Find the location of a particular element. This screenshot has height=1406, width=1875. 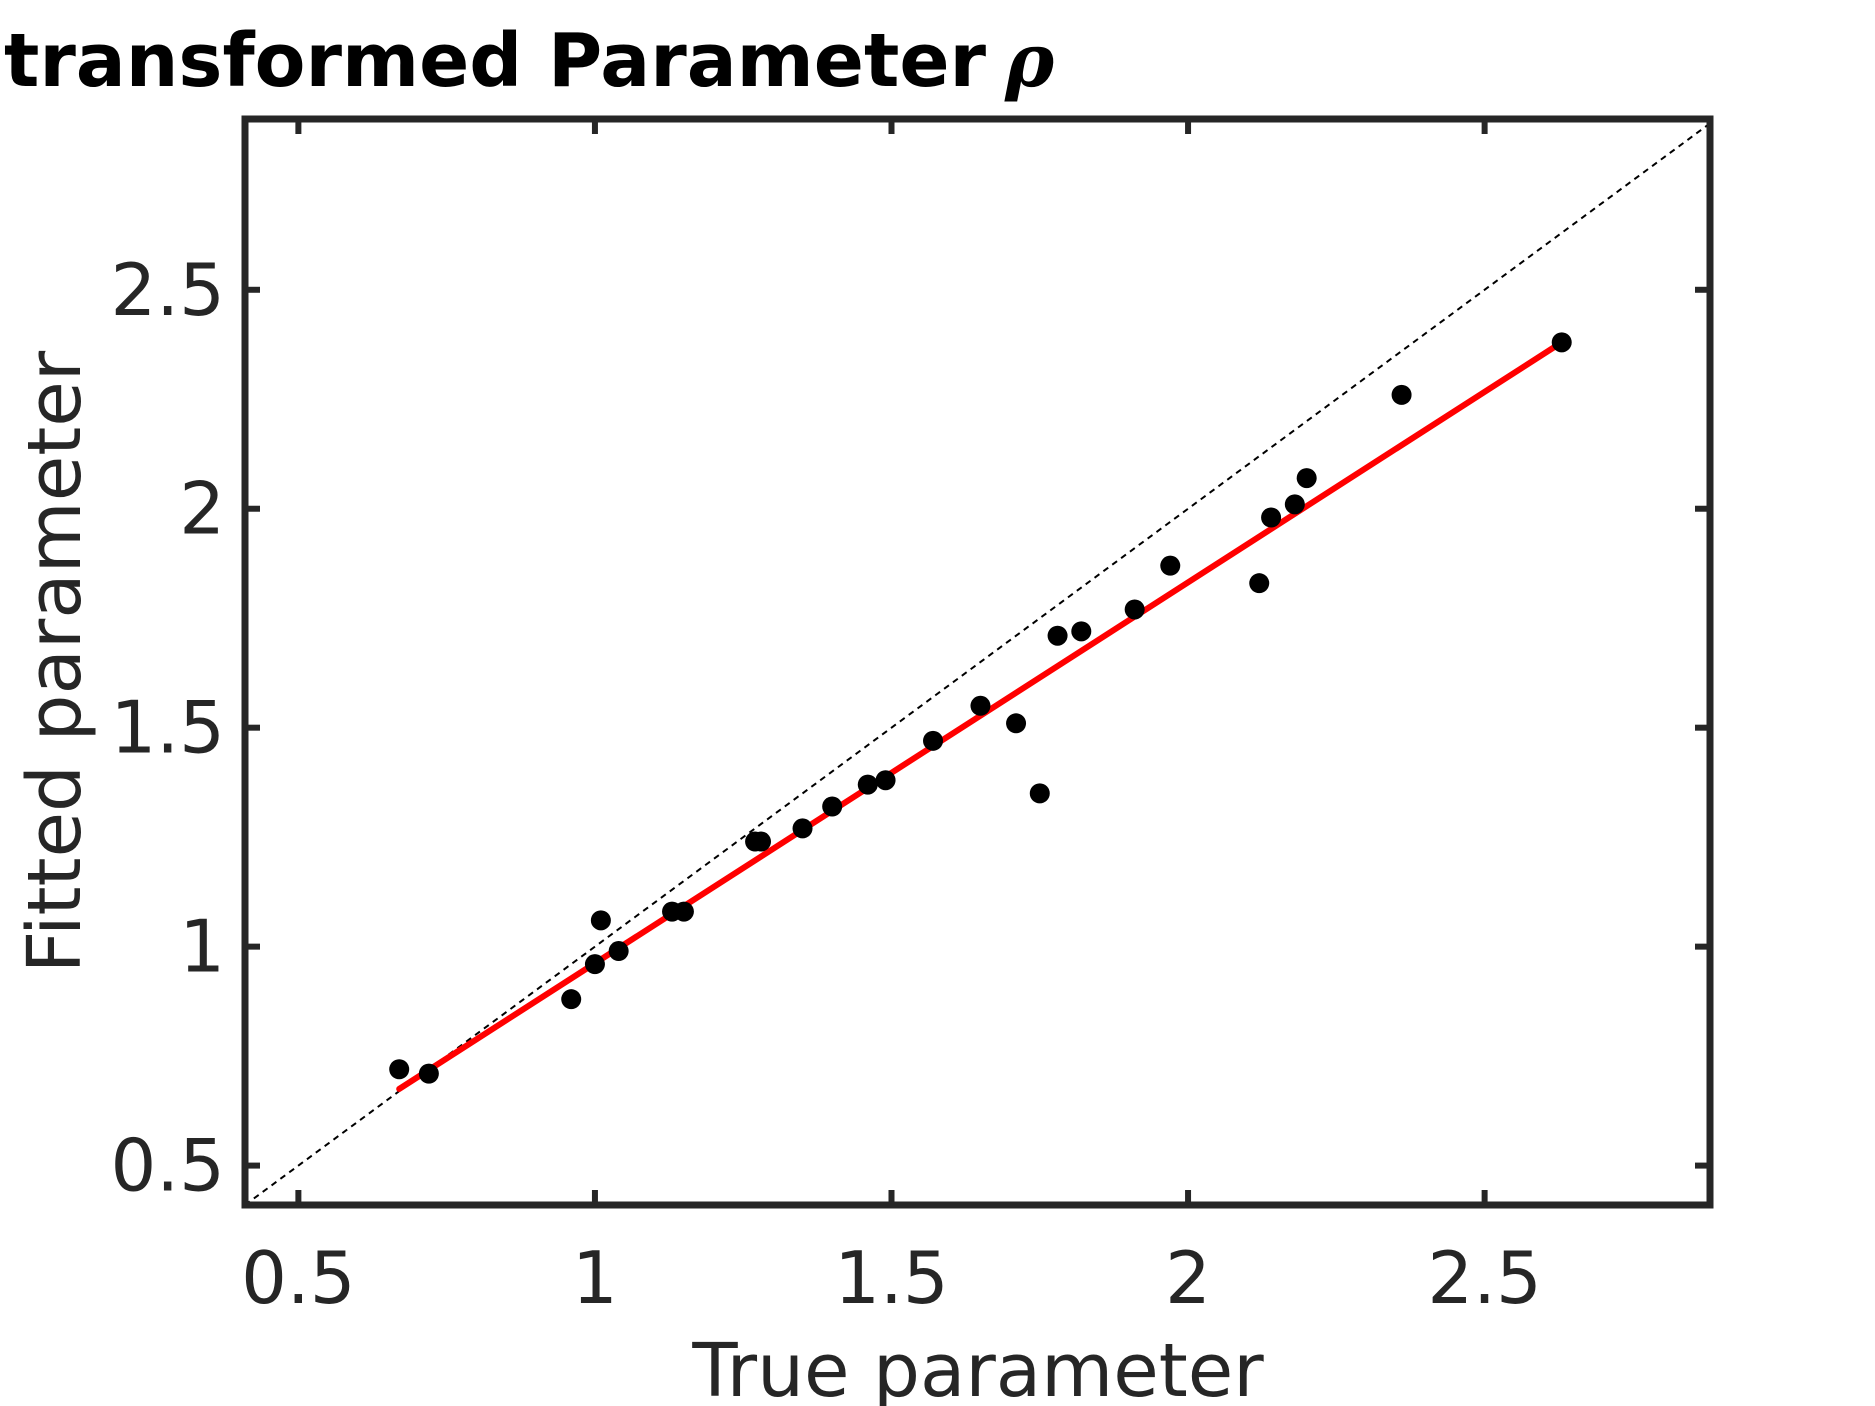

x-tick-labels: 0.5 1 1.5 2 2.5 is located at coordinates (891, 1278).